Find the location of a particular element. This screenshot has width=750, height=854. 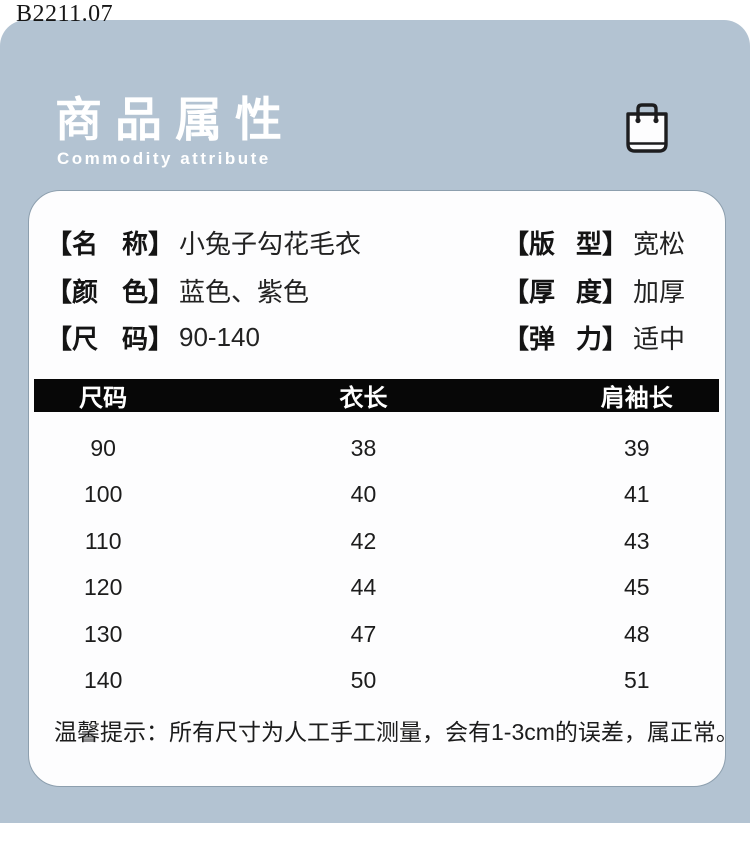

cell-length: 42 is located at coordinates (363, 540).